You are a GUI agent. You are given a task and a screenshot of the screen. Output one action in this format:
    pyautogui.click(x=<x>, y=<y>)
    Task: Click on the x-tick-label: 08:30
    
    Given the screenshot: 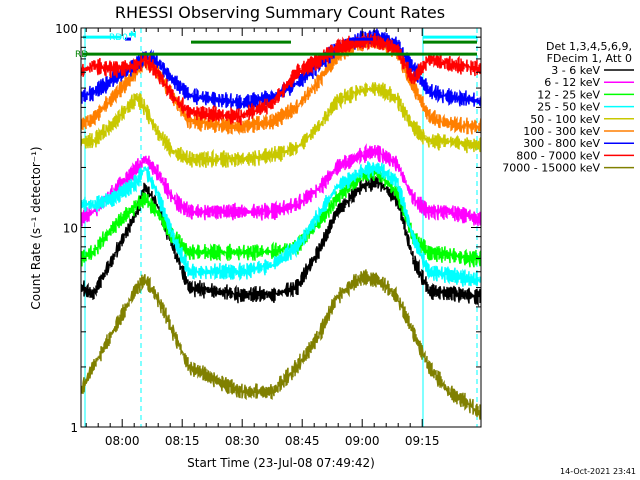 What is the action you would take?
    pyautogui.click(x=242, y=441)
    